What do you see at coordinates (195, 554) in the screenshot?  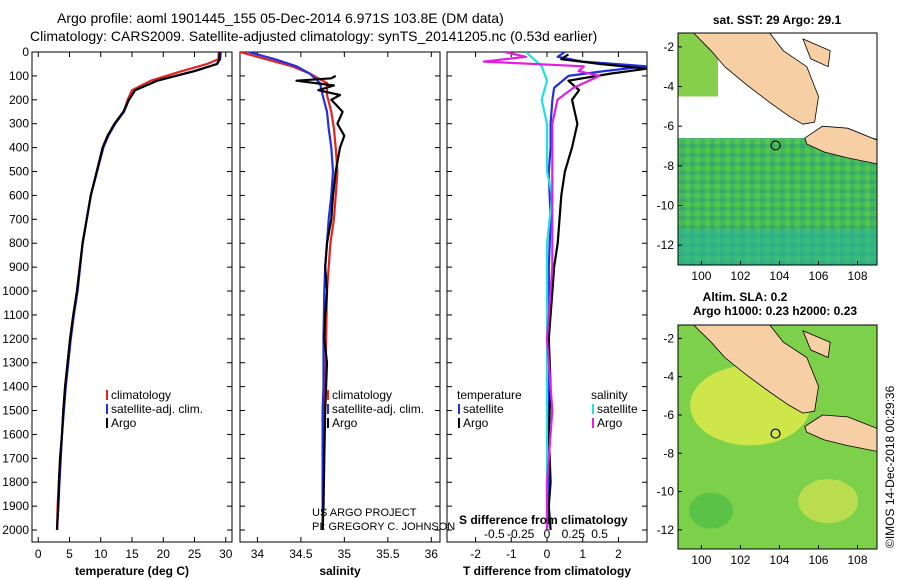 I see `x-tick-label: 25` at bounding box center [195, 554].